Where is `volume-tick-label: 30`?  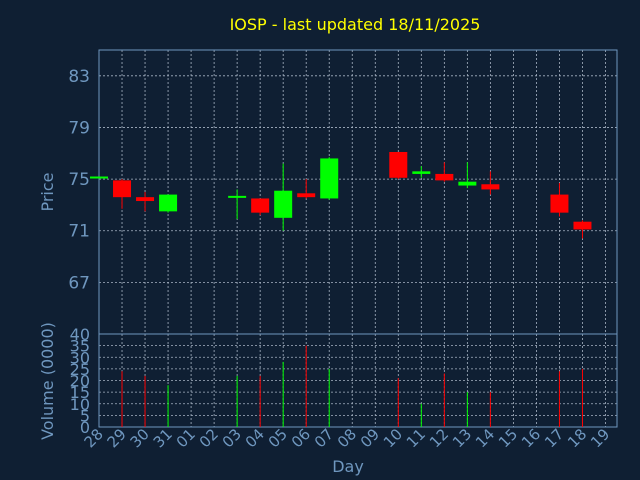
volume-tick-label: 30 is located at coordinates (80, 357).